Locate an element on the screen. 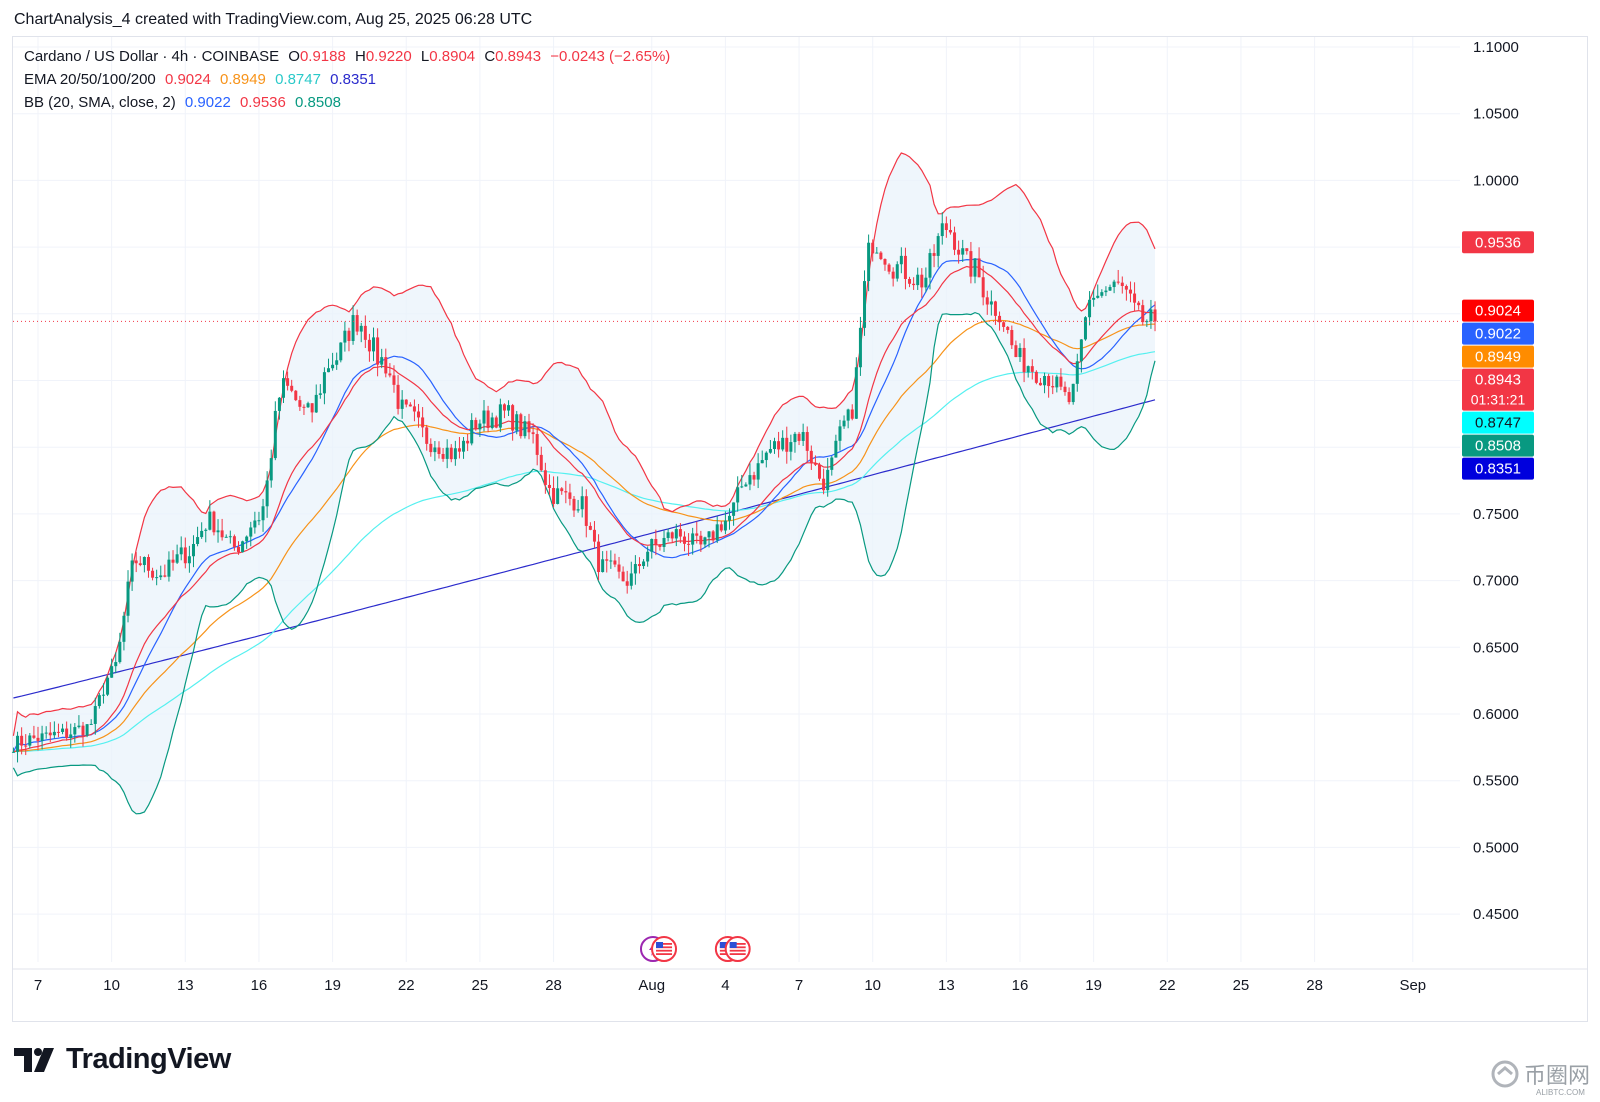  y-tick-label: 0.5500 is located at coordinates (1496, 781).